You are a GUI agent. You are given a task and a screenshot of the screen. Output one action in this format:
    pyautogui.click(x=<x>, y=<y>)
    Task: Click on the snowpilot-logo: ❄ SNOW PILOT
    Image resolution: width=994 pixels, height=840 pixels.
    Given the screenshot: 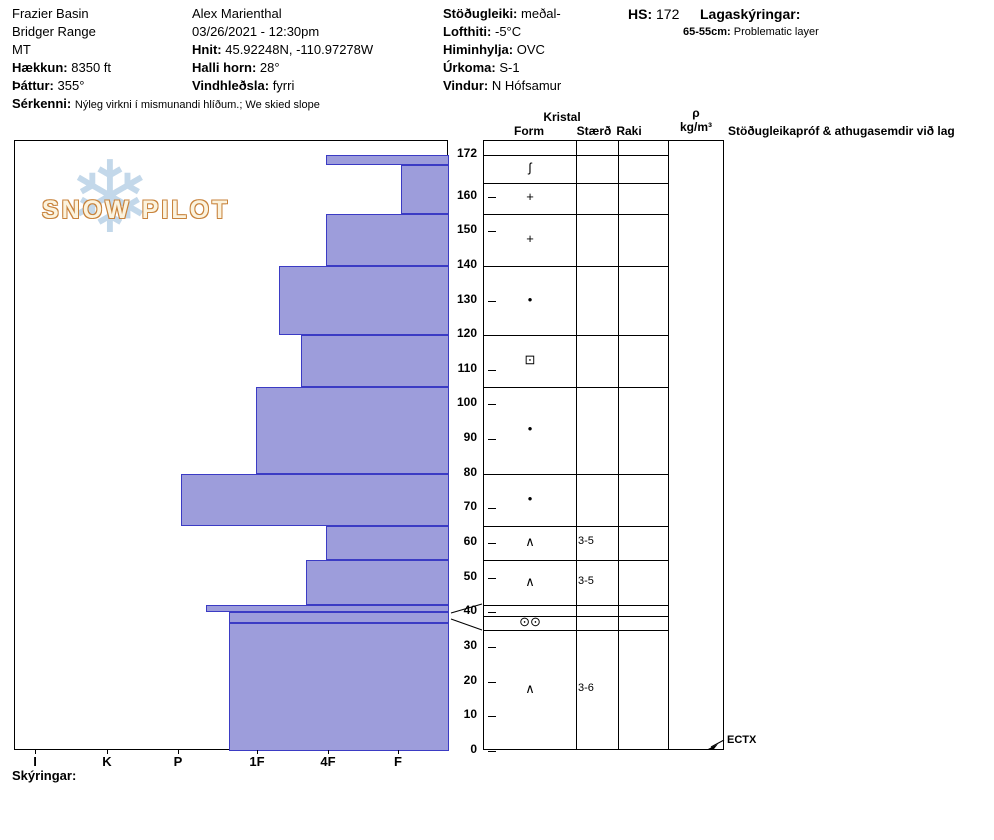 What is the action you would take?
    pyautogui.click(x=133, y=204)
    